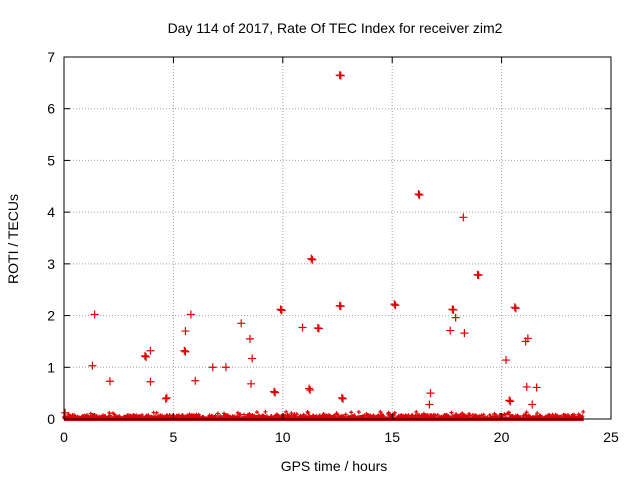 This screenshot has width=640, height=480. I want to click on y-axis-label: ROTI / TECUs, so click(13, 239).